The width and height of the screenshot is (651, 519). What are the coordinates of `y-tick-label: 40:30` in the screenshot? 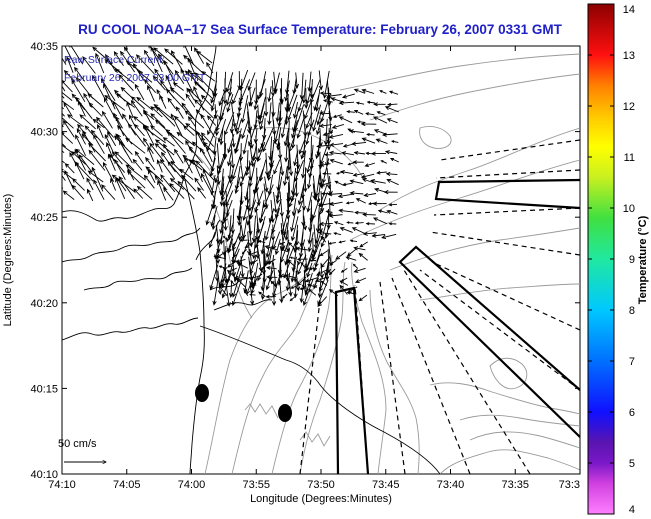 It's located at (44, 133).